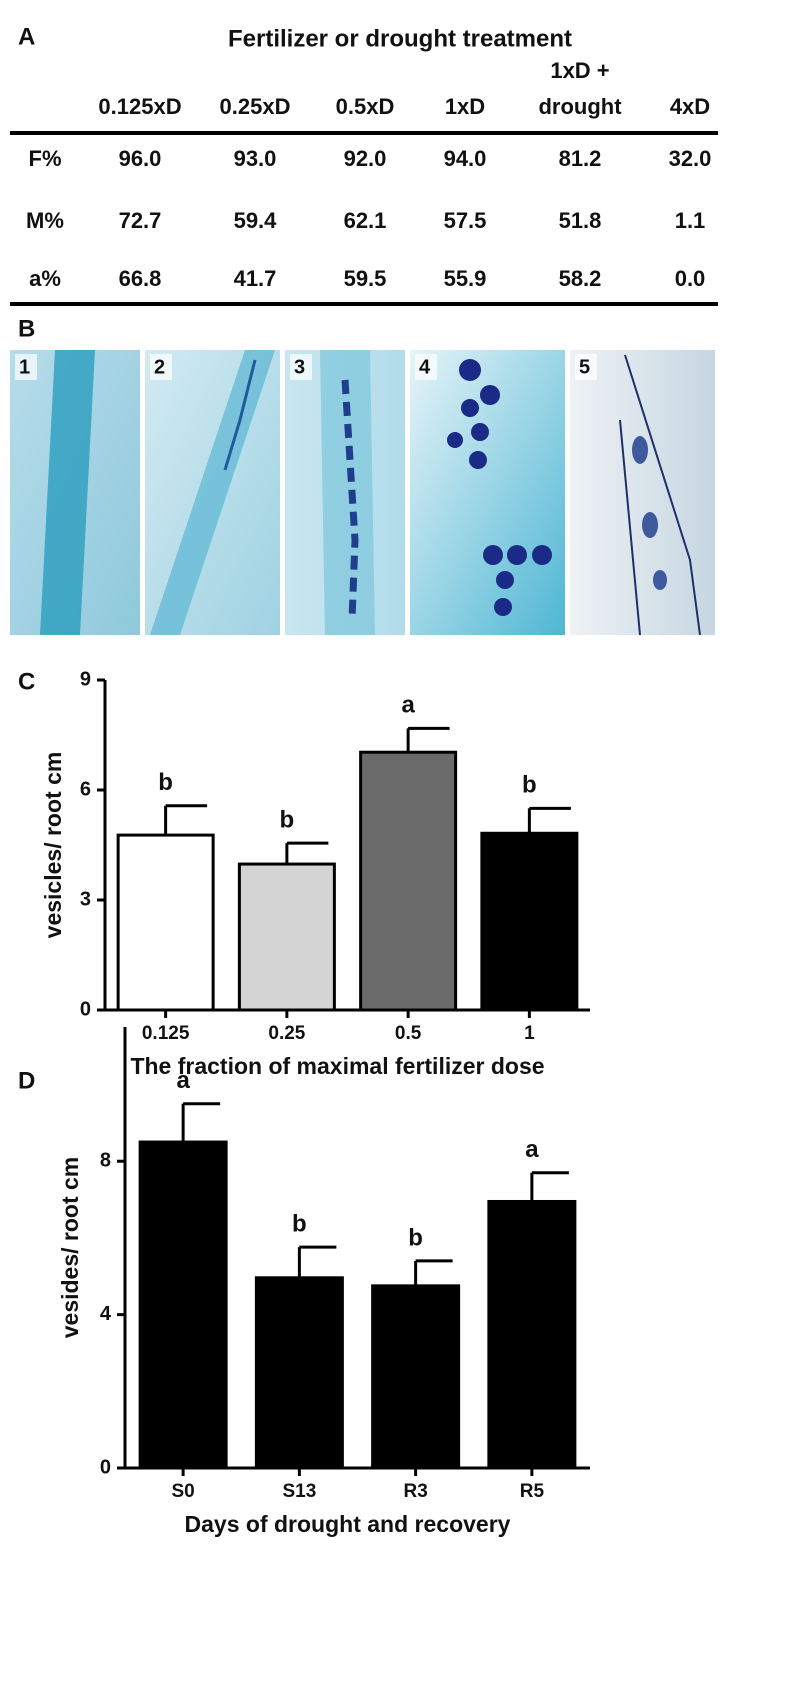  I want to click on table-cell: 55.9, so click(465, 278).